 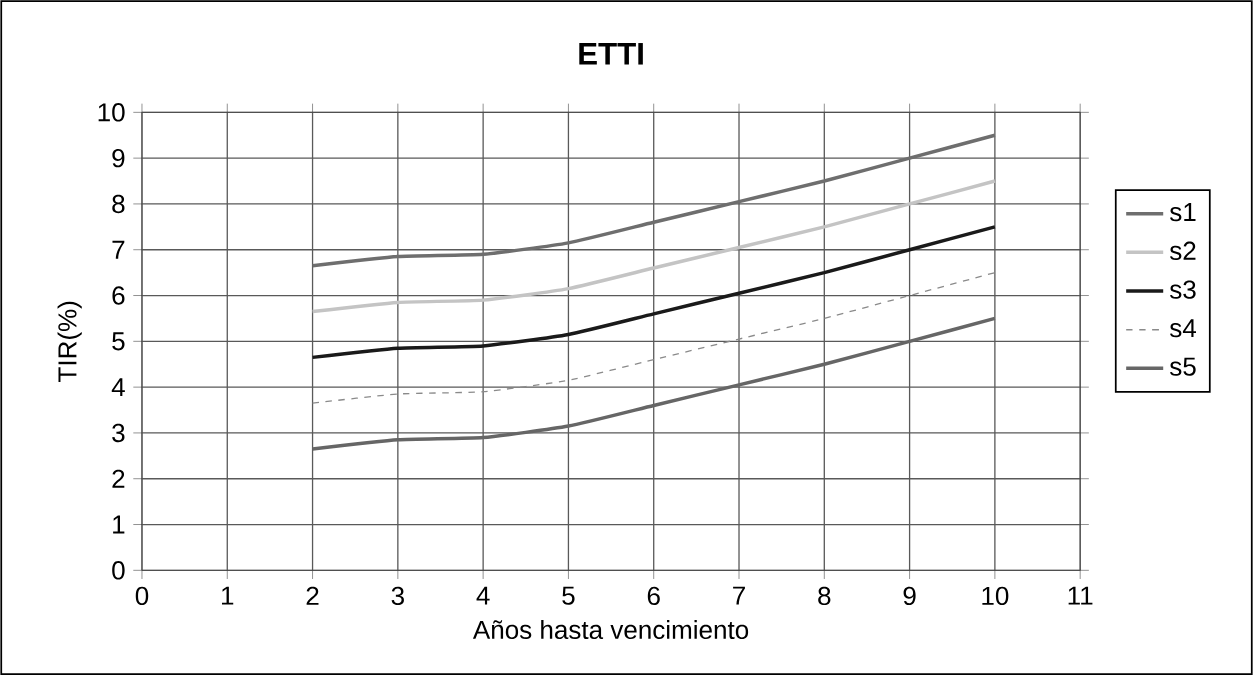 What do you see at coordinates (118, 387) in the screenshot?
I see `y-tick-label: 4` at bounding box center [118, 387].